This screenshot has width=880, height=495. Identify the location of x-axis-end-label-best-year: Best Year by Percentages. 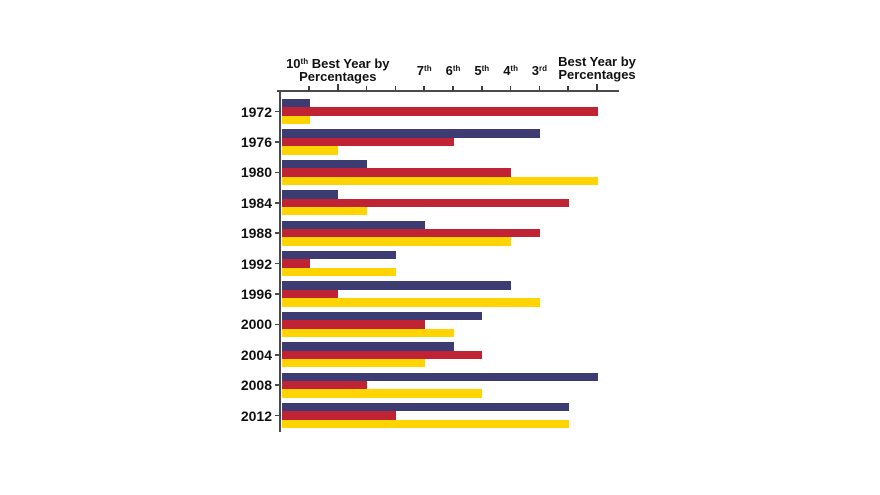
(597, 68).